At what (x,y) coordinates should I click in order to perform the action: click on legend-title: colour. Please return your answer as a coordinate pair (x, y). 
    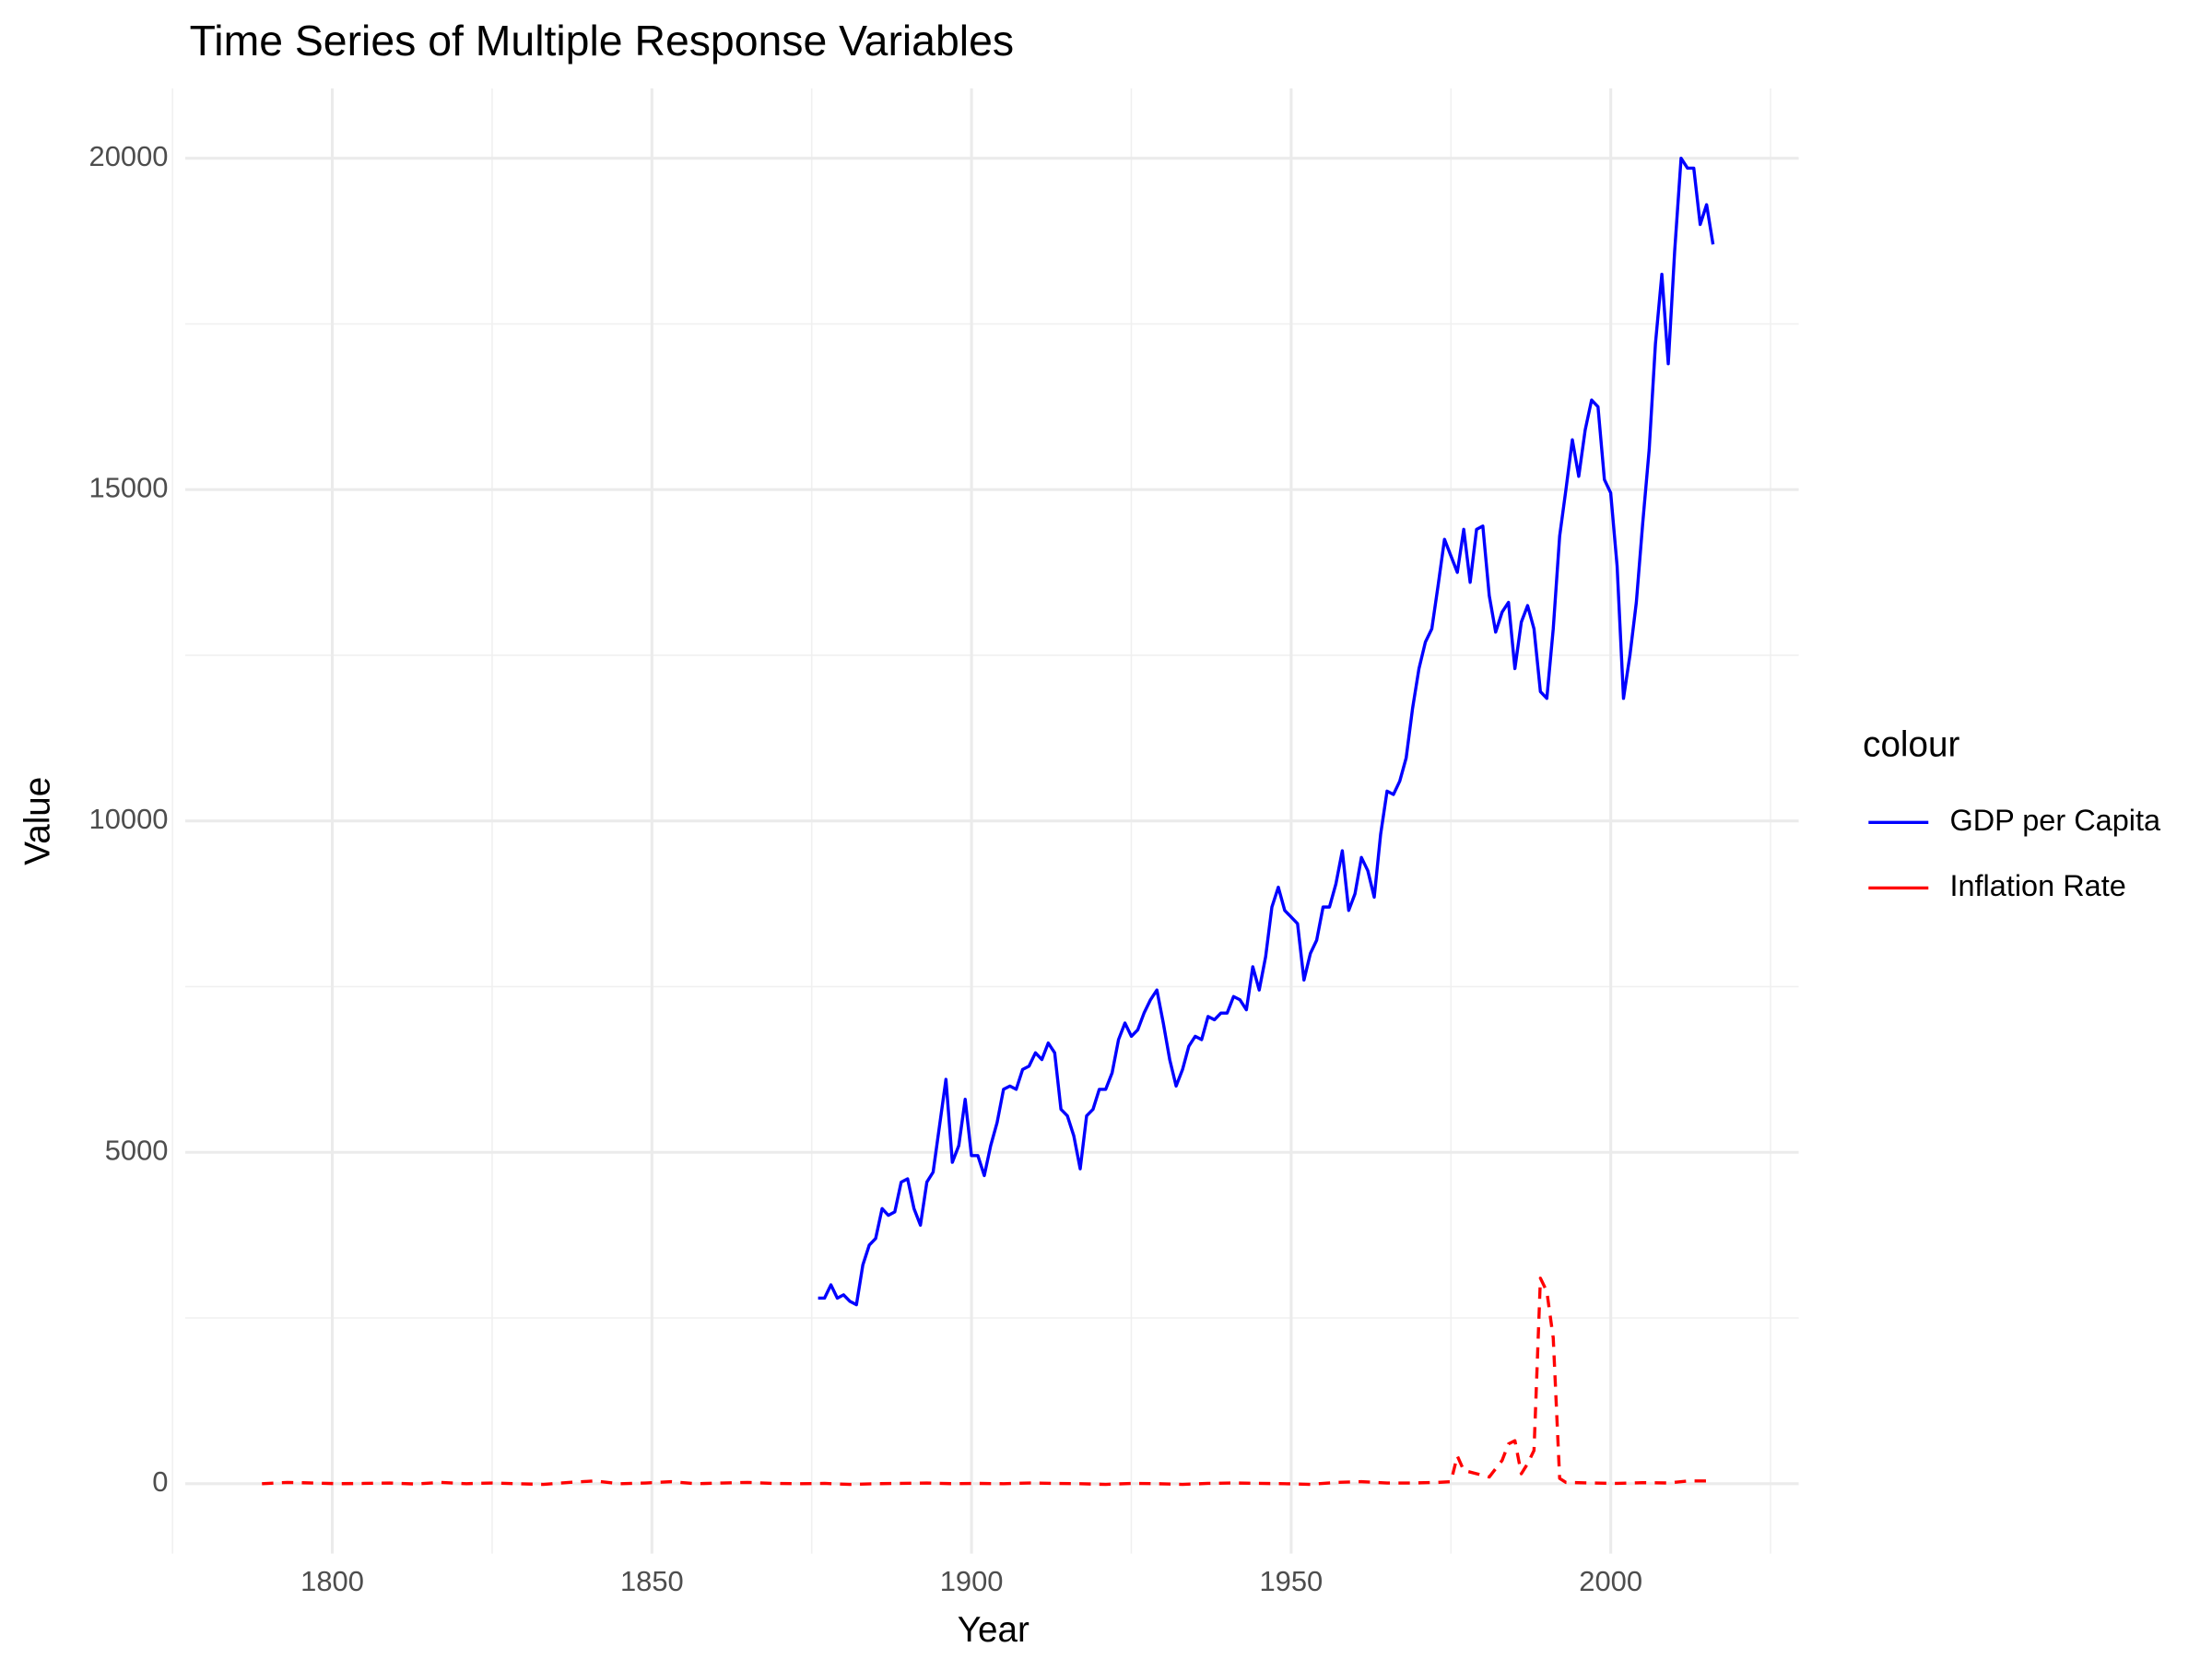
    Looking at the image, I should click on (1911, 745).